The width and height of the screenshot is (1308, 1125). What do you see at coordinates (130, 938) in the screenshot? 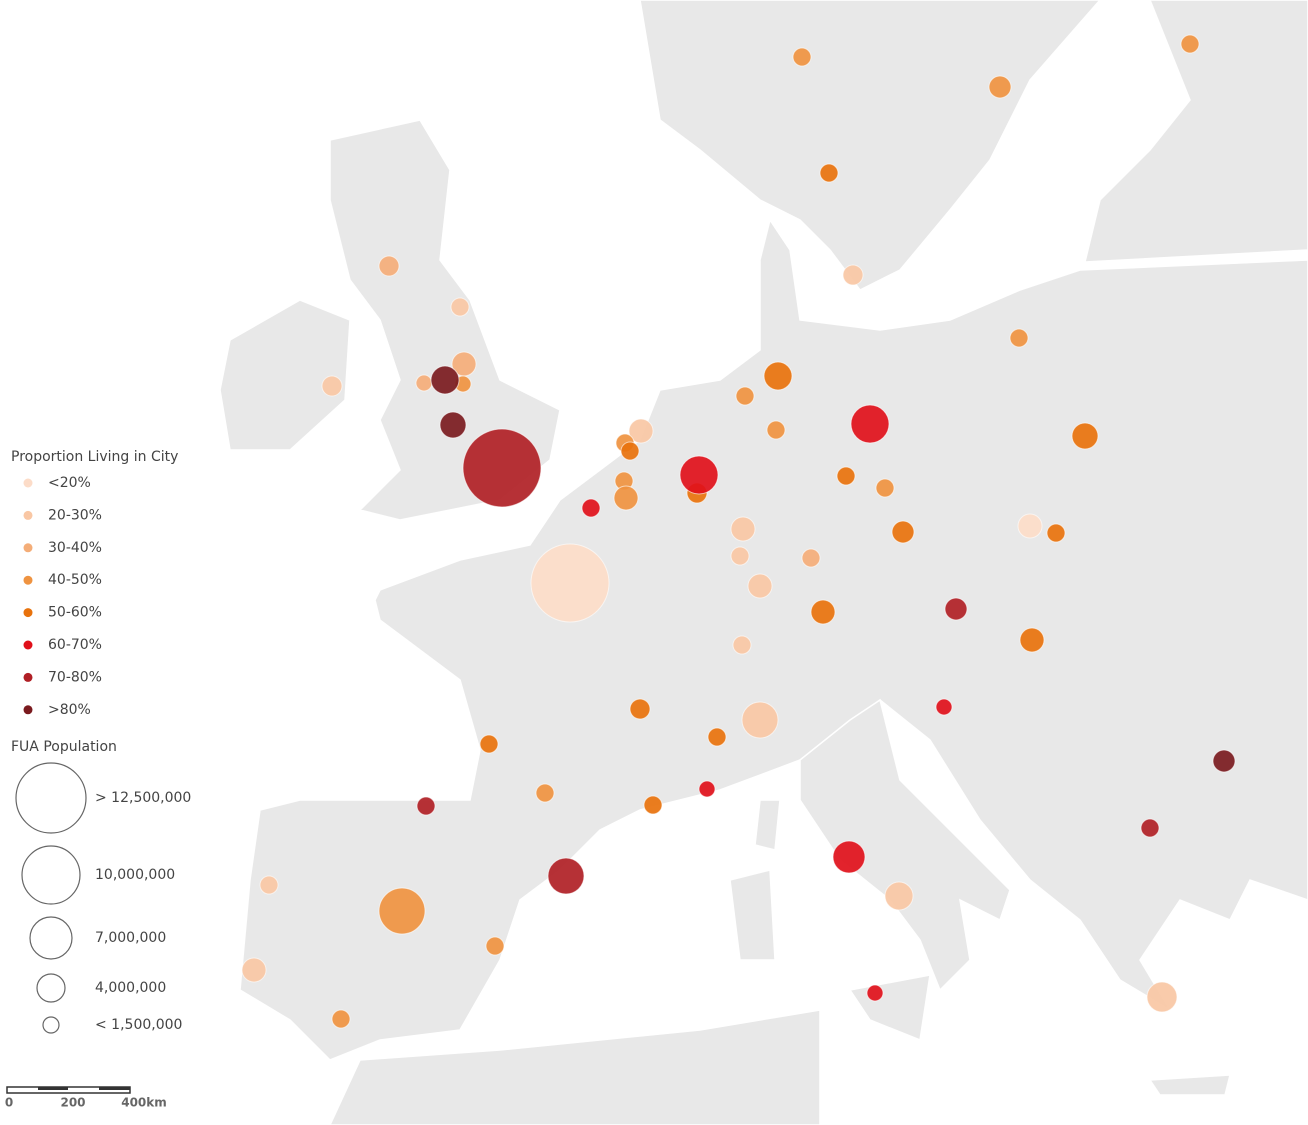
I see `size-label: 7,000,000` at bounding box center [130, 938].